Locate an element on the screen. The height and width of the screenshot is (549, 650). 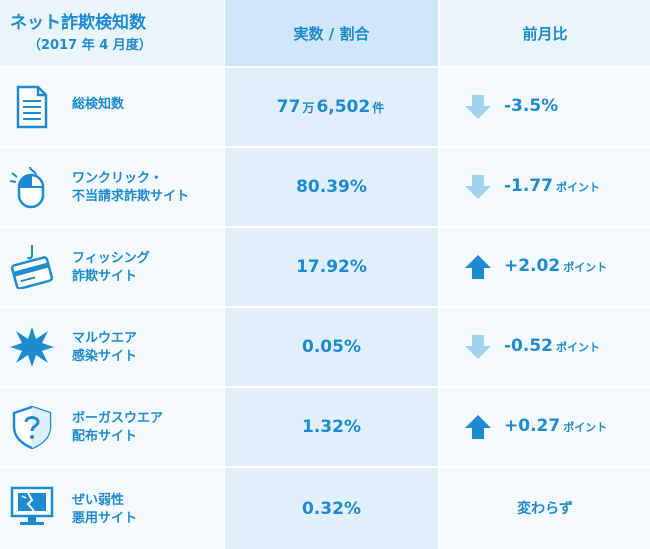
row-oneclick-change: -1.77 ポイント is located at coordinates (552, 186).